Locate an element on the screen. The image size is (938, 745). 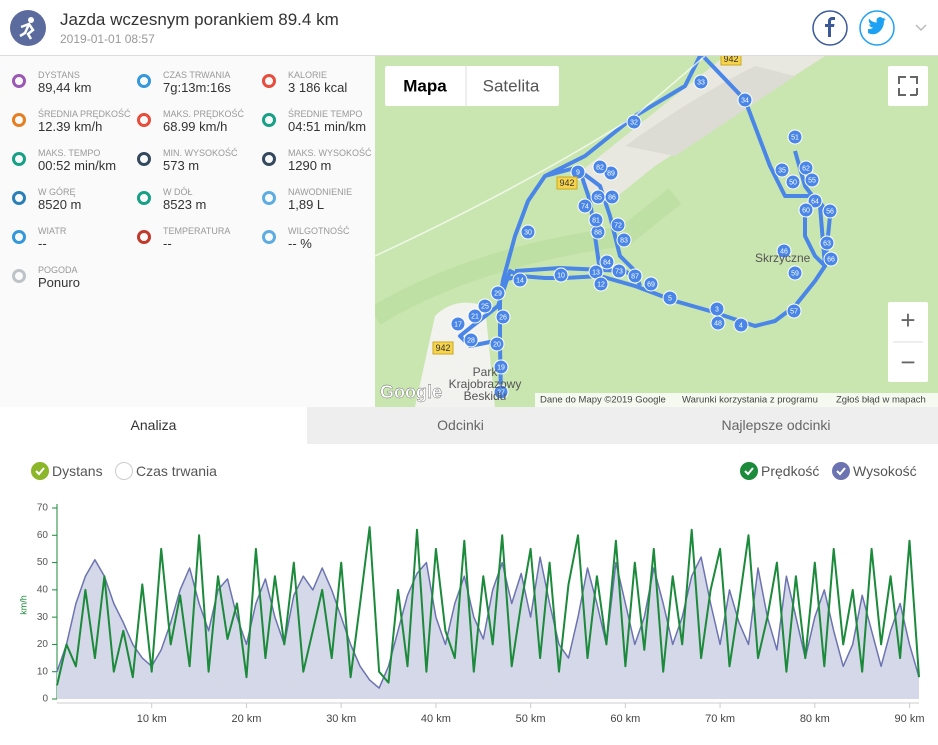
stat-value: 12.39 km/h is located at coordinates (70, 126).